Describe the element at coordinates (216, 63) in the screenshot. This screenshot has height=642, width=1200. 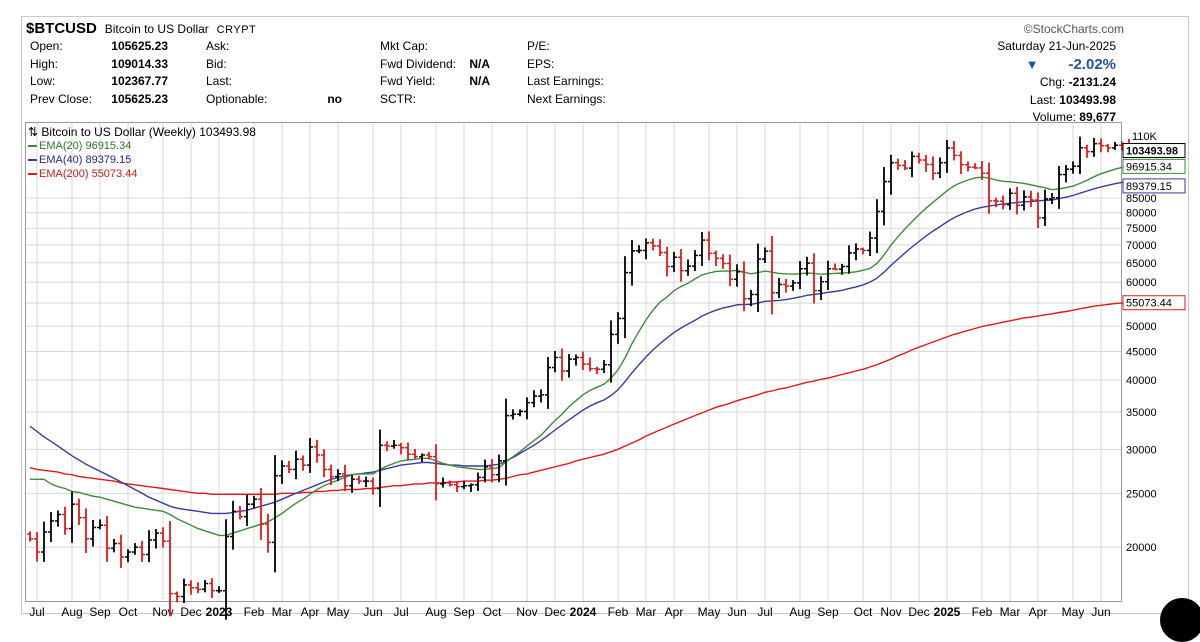
I see `quote-label: Bid:` at that location.